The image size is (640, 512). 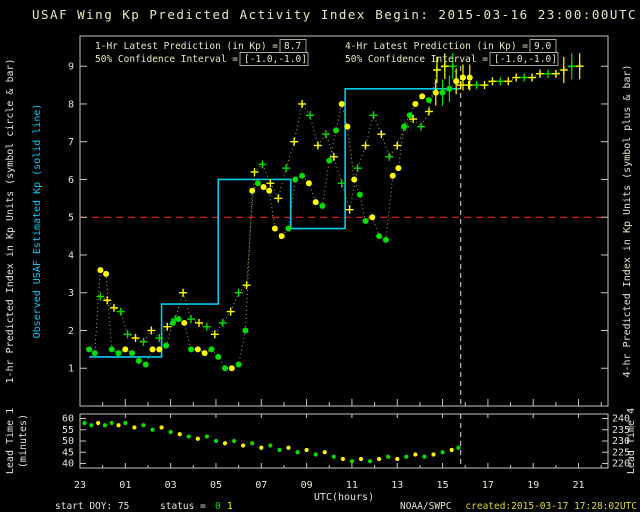 I want to click on svg-text: 03, so click(x=171, y=485).